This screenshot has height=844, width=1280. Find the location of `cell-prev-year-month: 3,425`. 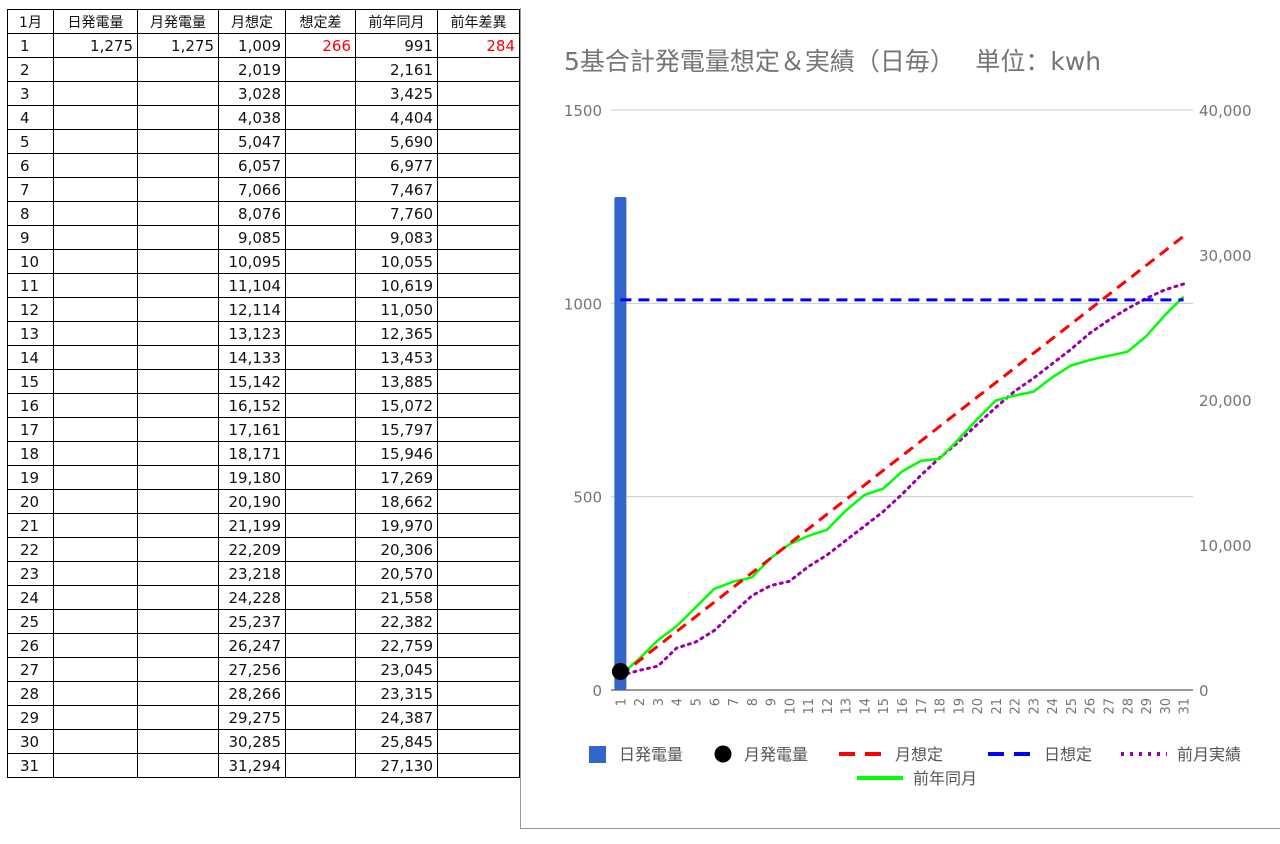

cell-prev-year-month: 3,425 is located at coordinates (396, 93).